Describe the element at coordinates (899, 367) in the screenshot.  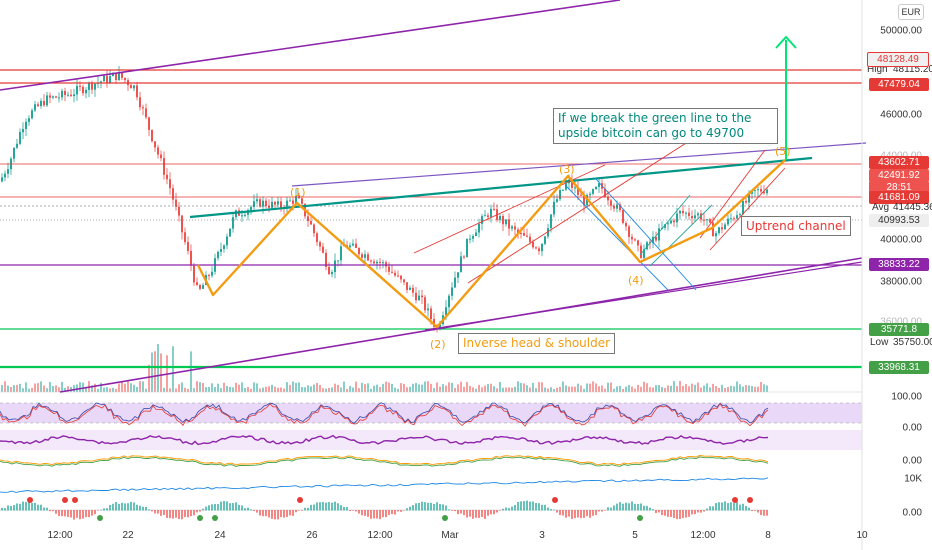
I see `level-tag: 33968.31` at that location.